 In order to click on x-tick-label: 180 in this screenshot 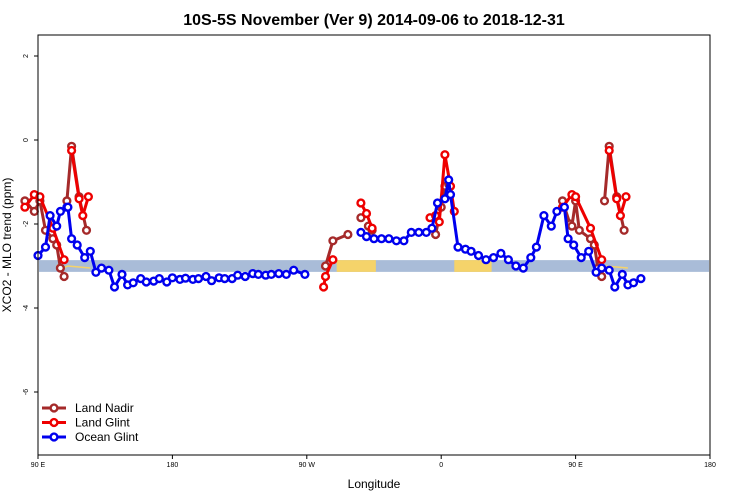, I will do `click(710, 465)`.